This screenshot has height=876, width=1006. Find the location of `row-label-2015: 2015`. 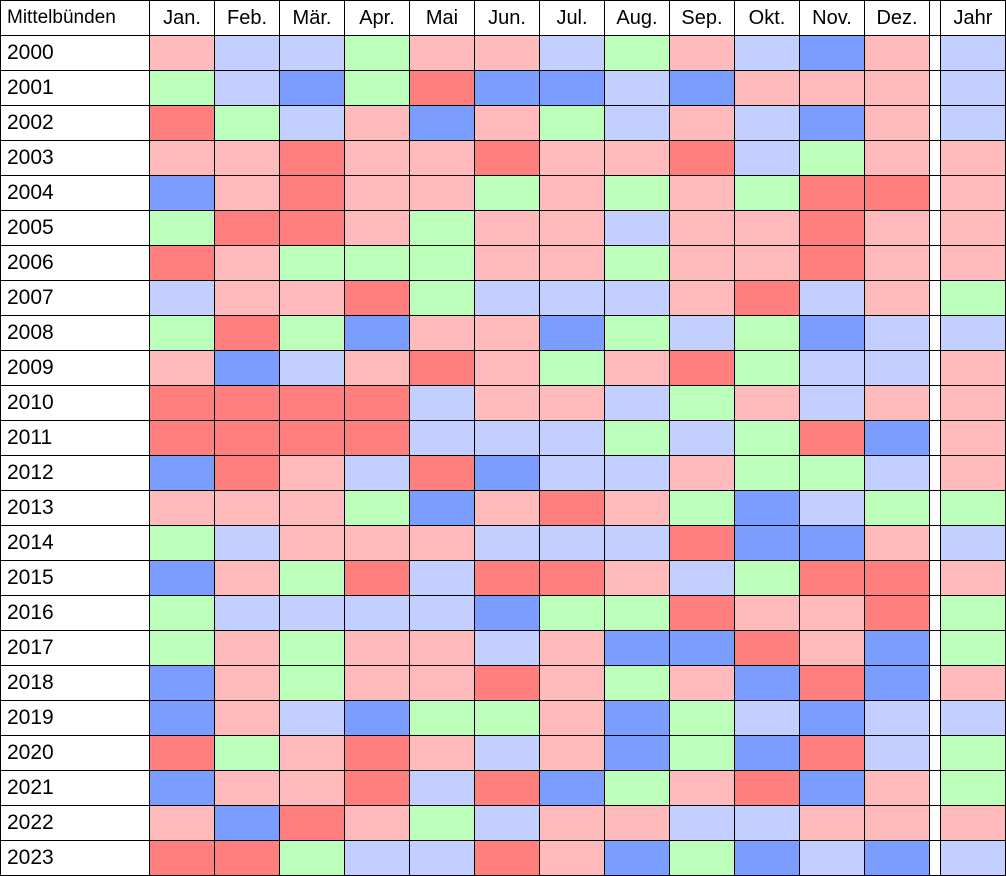

row-label-2015: 2015 is located at coordinates (75, 578).